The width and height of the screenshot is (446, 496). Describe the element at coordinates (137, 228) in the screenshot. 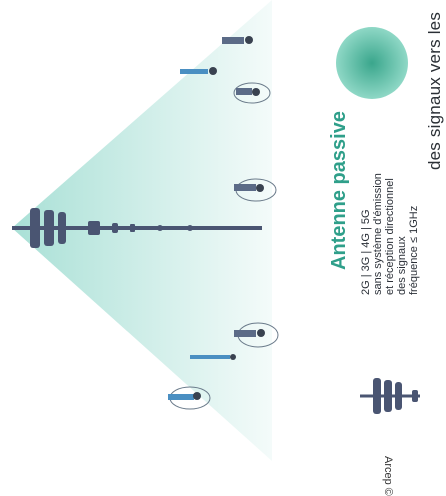

I see `antenna-mast-icon` at that location.